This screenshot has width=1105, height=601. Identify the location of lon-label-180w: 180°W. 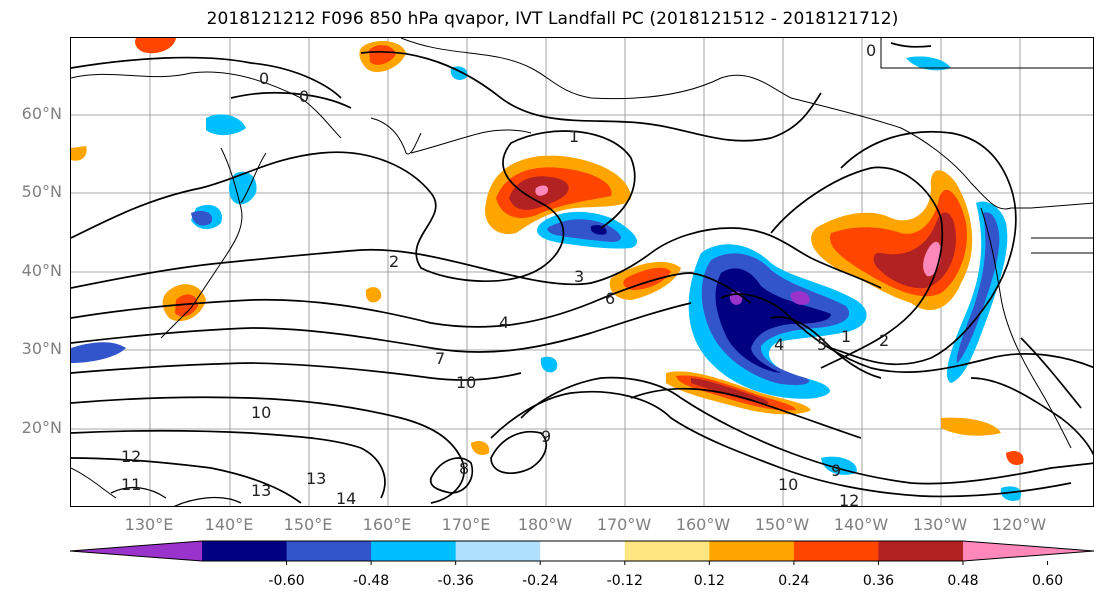
(545, 524).